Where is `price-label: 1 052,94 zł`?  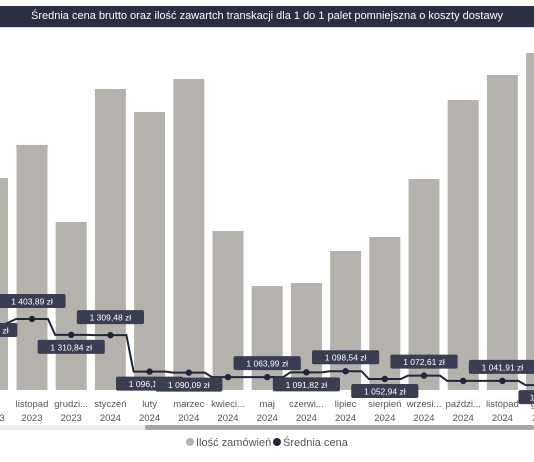 price-label: 1 052,94 zł is located at coordinates (385, 392).